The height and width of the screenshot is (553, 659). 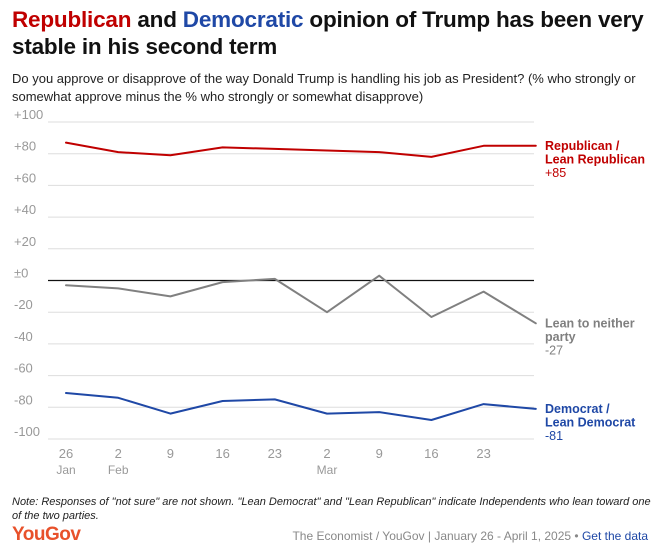 What do you see at coordinates (554, 350) in the screenshot?
I see `series-end-value: -27` at bounding box center [554, 350].